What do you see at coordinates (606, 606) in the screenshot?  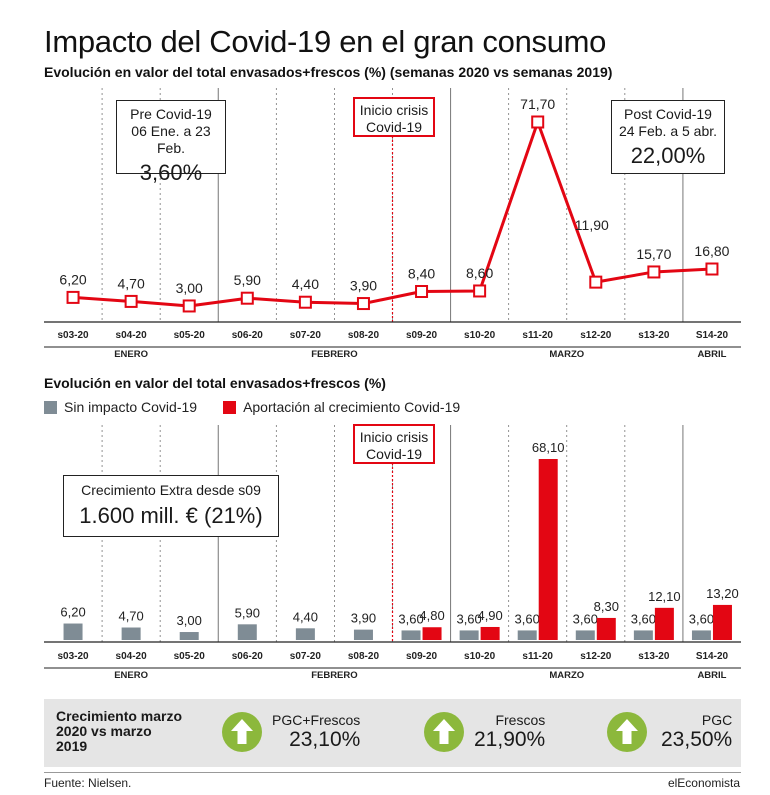 I see `bar-red-label: 8,30` at bounding box center [606, 606].